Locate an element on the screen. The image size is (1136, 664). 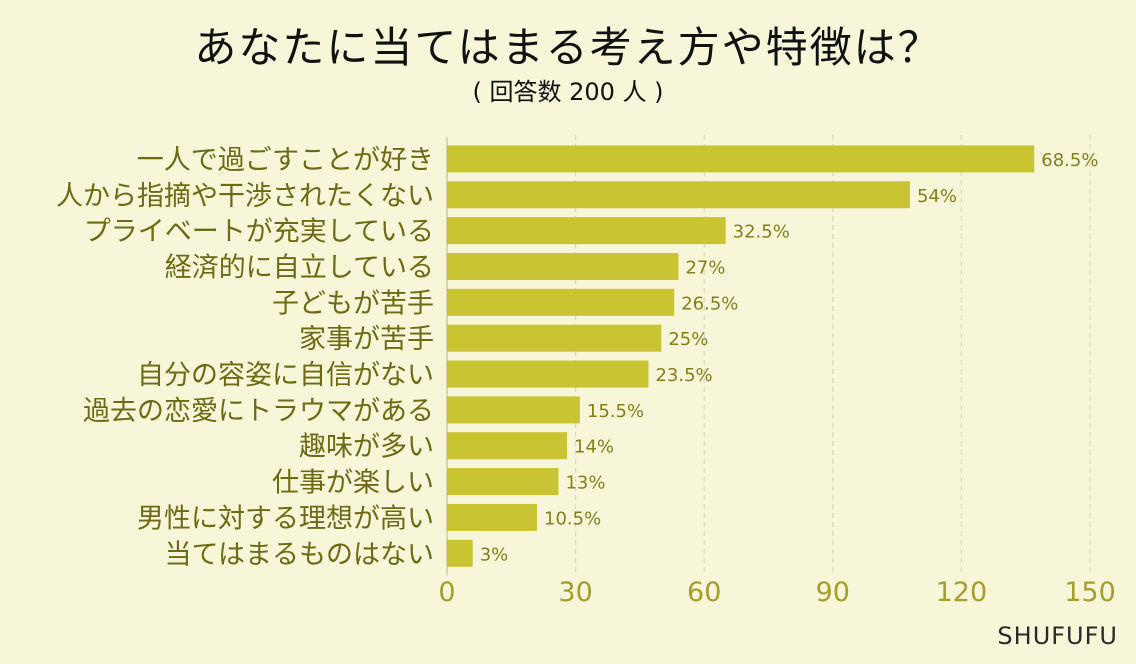
value-label: 13% is located at coordinates (585, 483).